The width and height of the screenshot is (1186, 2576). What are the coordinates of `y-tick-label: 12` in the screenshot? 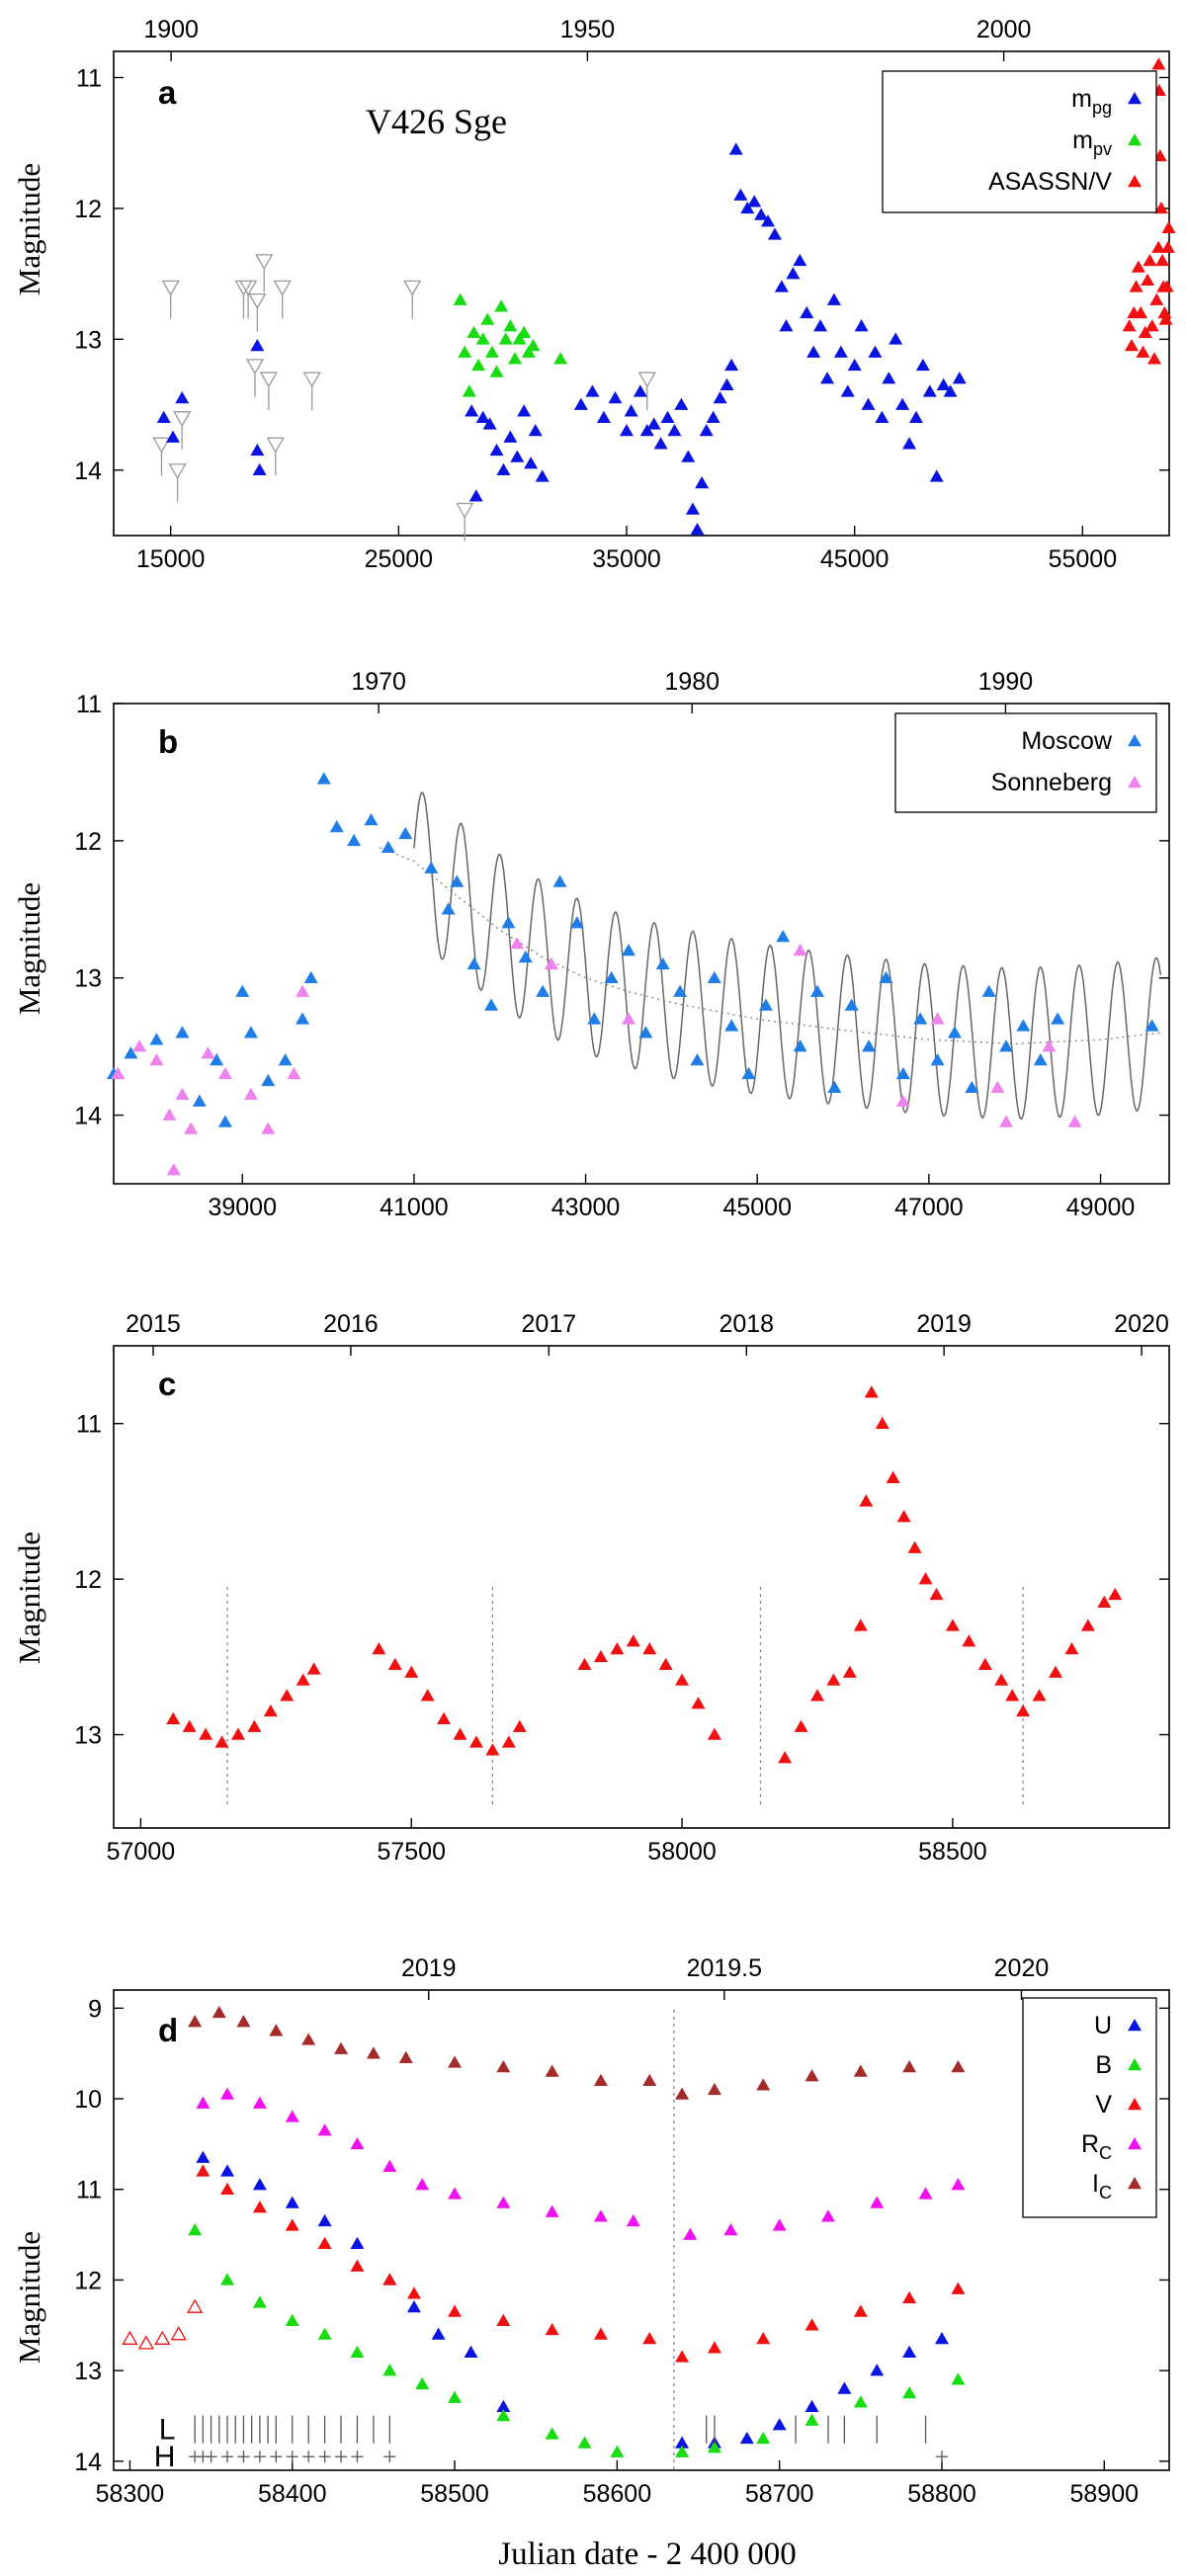 It's located at (88, 2280).